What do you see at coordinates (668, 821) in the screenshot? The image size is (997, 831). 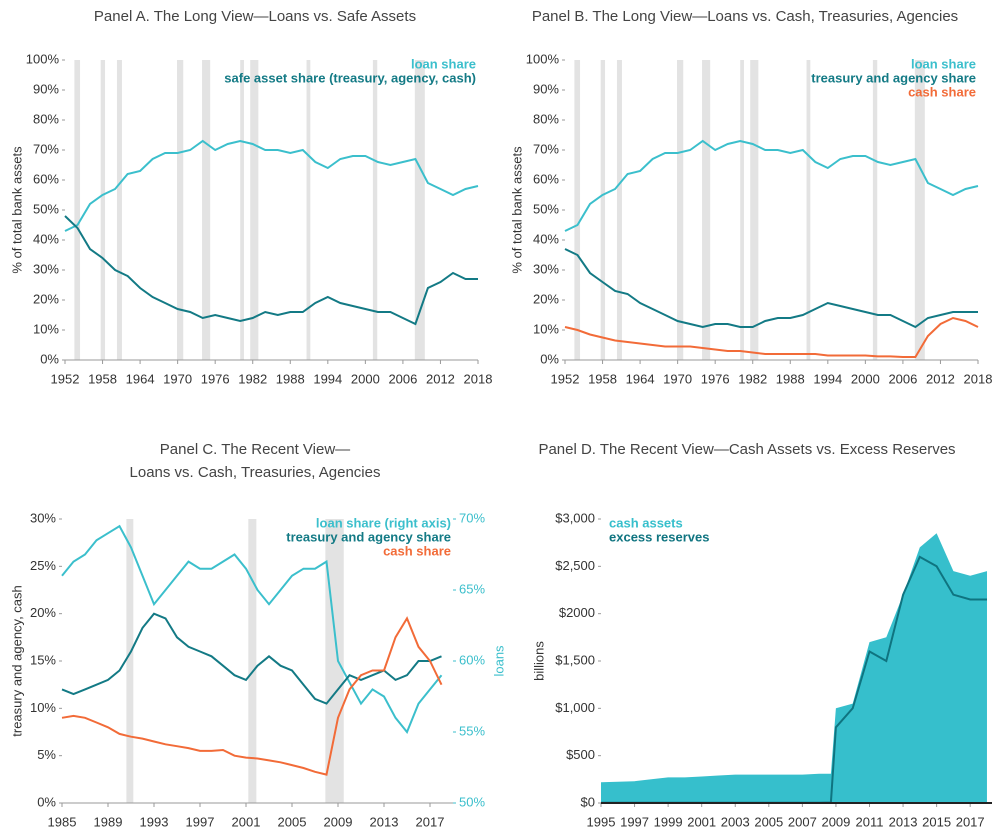 I see `x-tick-label: 1999` at bounding box center [668, 821].